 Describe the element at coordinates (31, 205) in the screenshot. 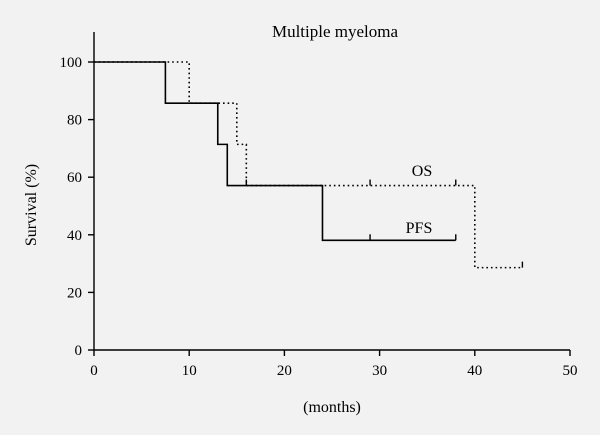

I see `y-axis-label: Survival (%)` at that location.